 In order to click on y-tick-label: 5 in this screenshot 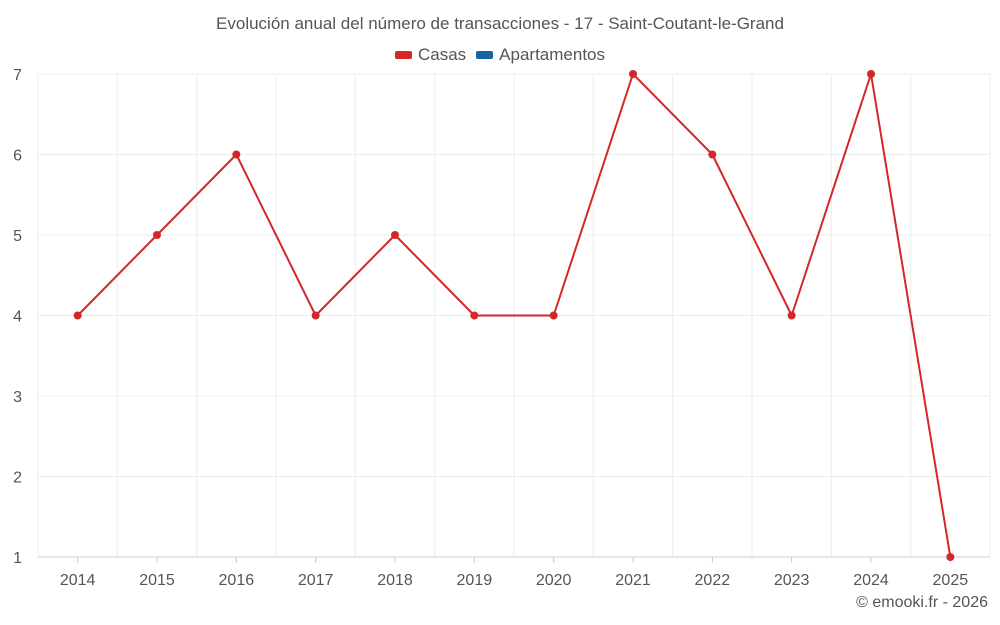, I will do `click(17, 236)`.